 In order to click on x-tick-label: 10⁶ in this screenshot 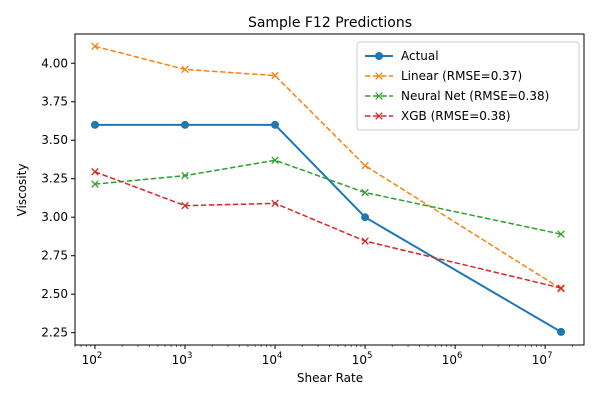, I will do `click(452, 359)`.